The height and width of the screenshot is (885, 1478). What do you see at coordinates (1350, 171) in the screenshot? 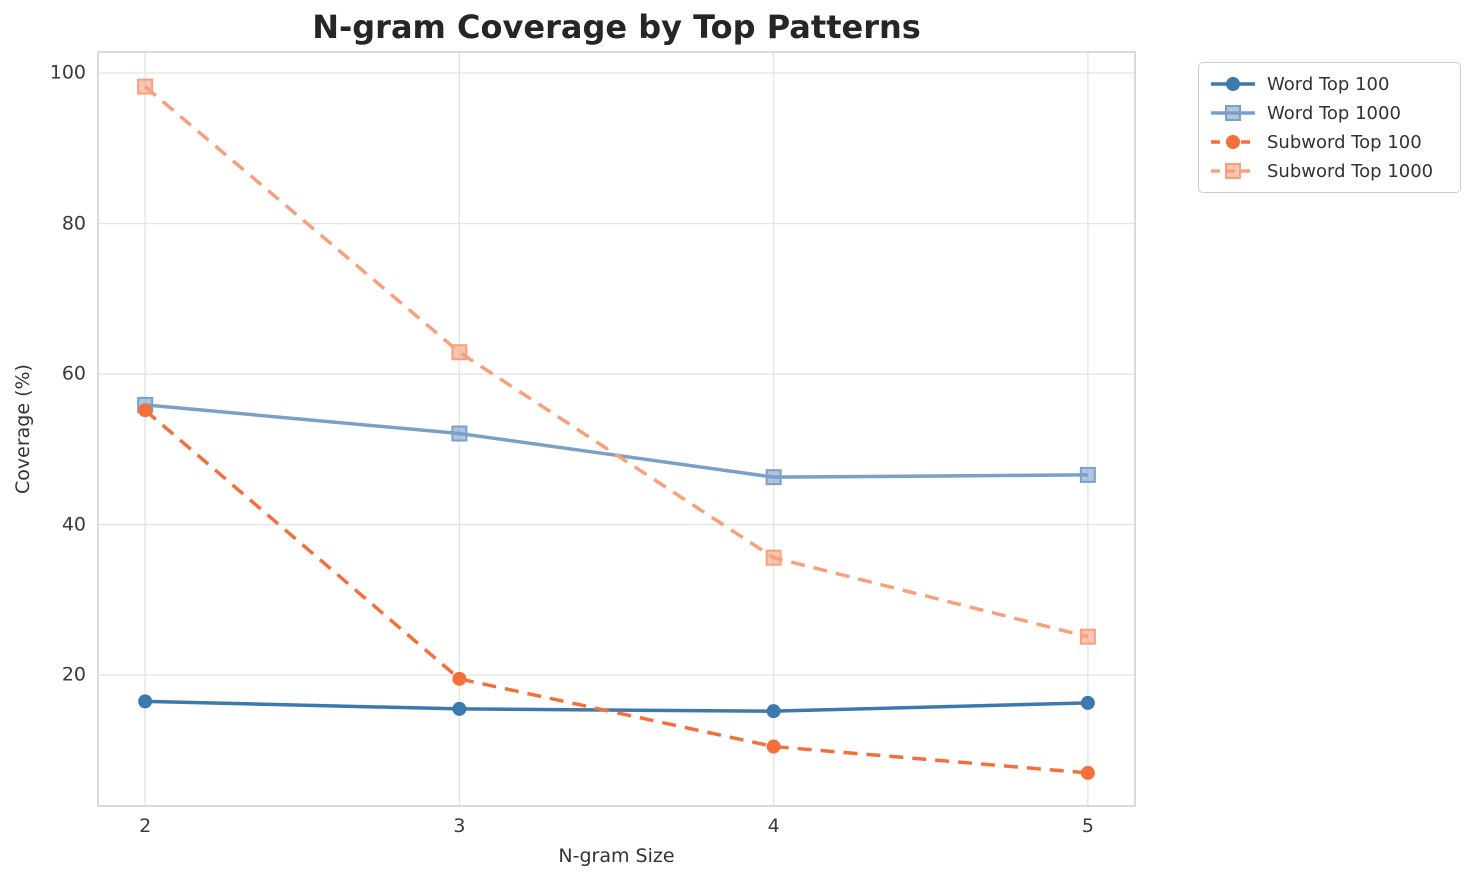
I see `legend-label: Subword Top 1000` at bounding box center [1350, 171].